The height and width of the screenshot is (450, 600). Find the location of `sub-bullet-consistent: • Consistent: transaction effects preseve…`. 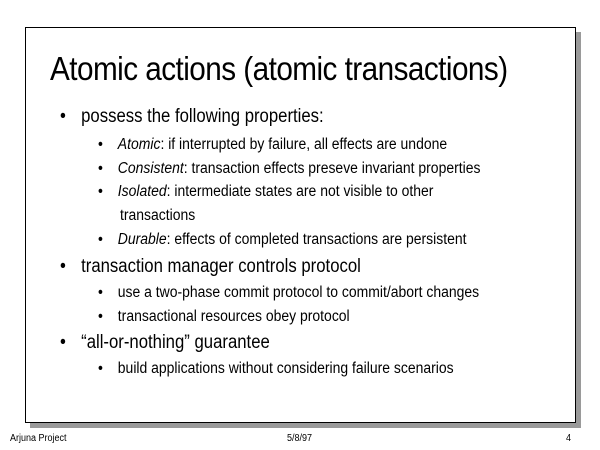

sub-bullet-consistent: • Consistent: transaction effects preseve… is located at coordinates (289, 169).